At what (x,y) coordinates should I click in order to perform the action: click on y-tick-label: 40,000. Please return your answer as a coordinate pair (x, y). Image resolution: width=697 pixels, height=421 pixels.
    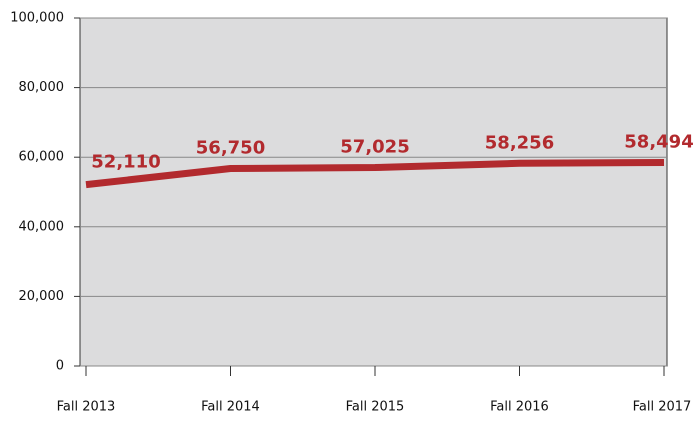
    Looking at the image, I should click on (42, 226).